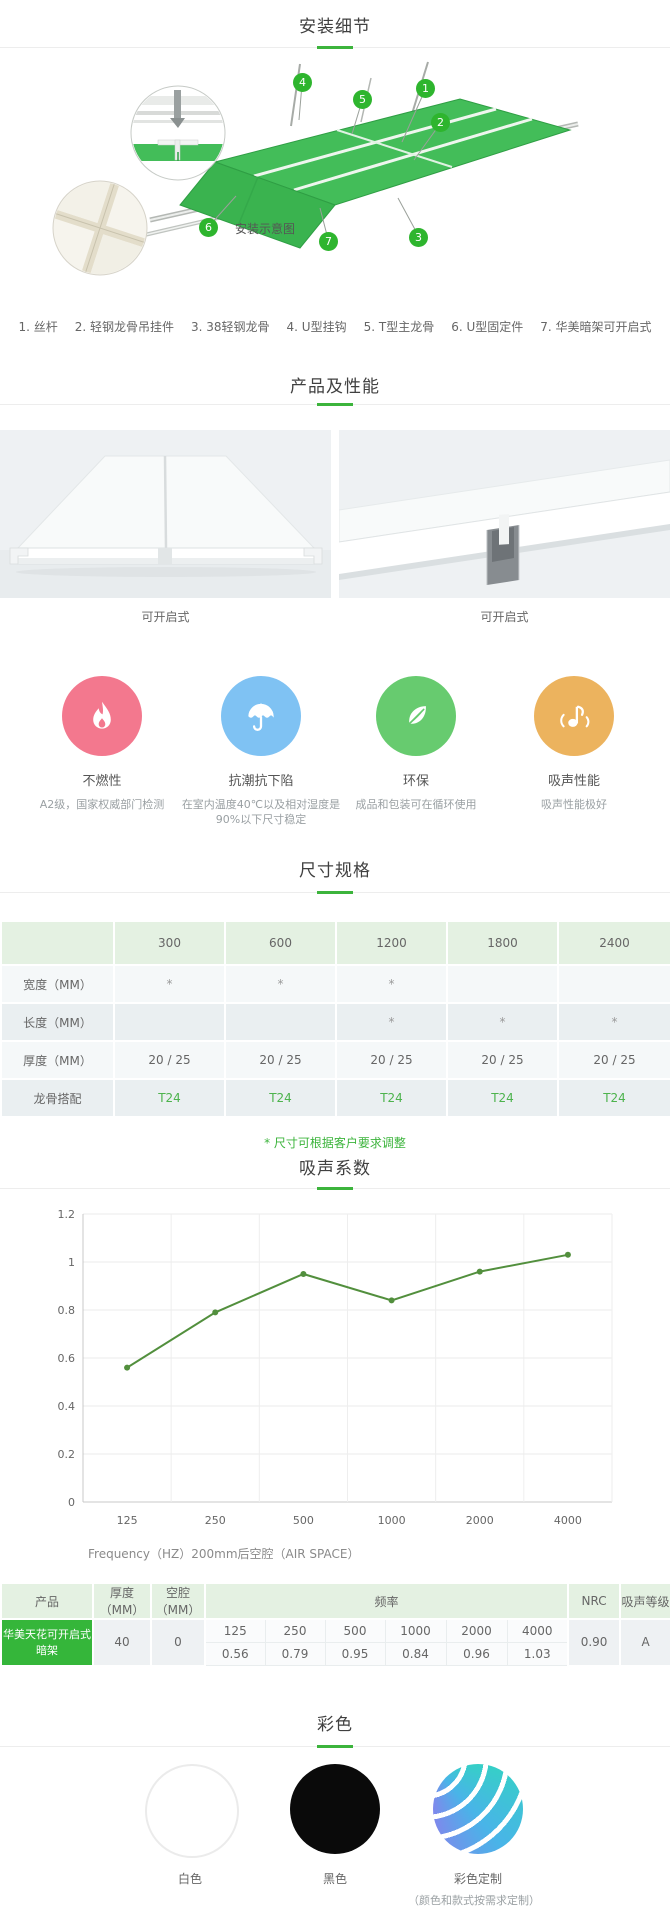 This screenshot has height=1920, width=670. What do you see at coordinates (280, 943) in the screenshot?
I see `header-cell: 600` at bounding box center [280, 943].